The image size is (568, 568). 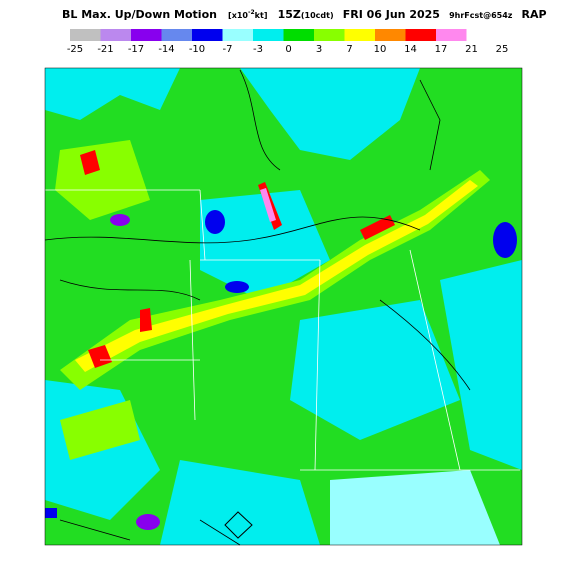 I want to click on valid-time: 15Z, so click(x=289, y=14).